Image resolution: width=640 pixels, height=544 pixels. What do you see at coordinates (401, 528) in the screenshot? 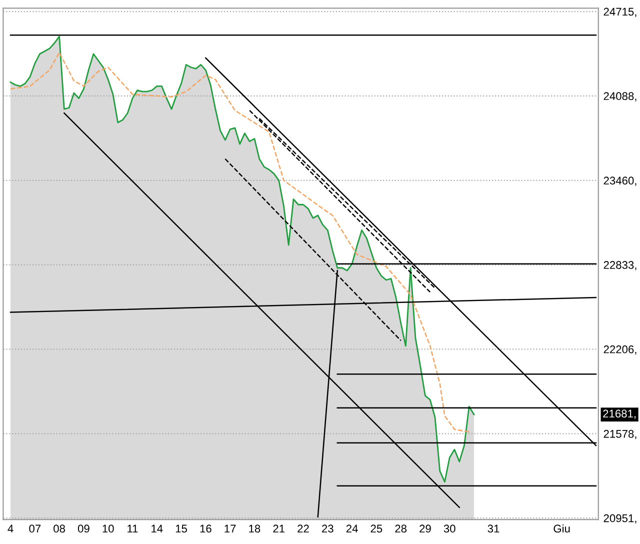
I see `x-tick-label: 28` at bounding box center [401, 528].